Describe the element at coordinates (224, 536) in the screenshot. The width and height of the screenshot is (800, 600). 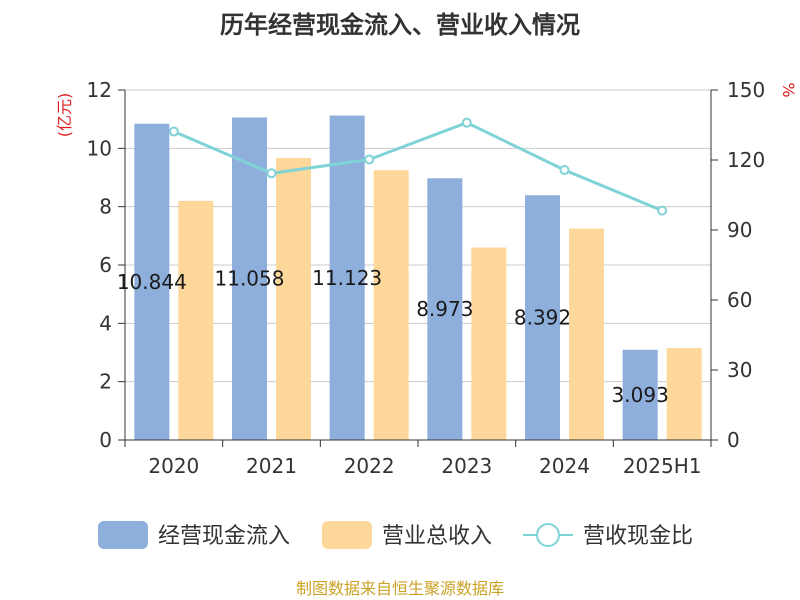
I see `legend-label: 经营现金流入` at that location.